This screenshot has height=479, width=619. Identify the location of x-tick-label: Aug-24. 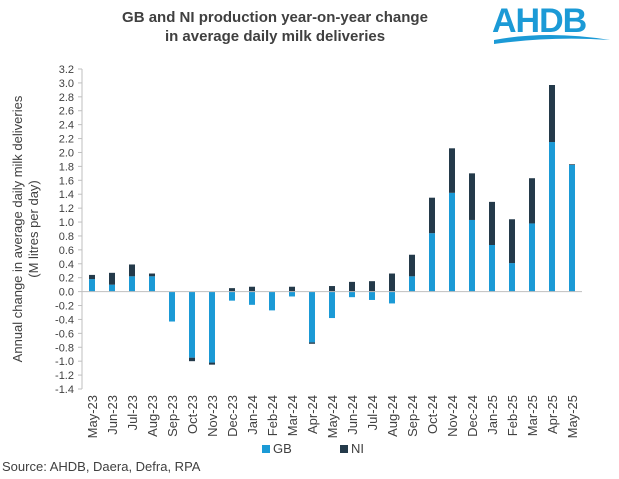
(392, 416).